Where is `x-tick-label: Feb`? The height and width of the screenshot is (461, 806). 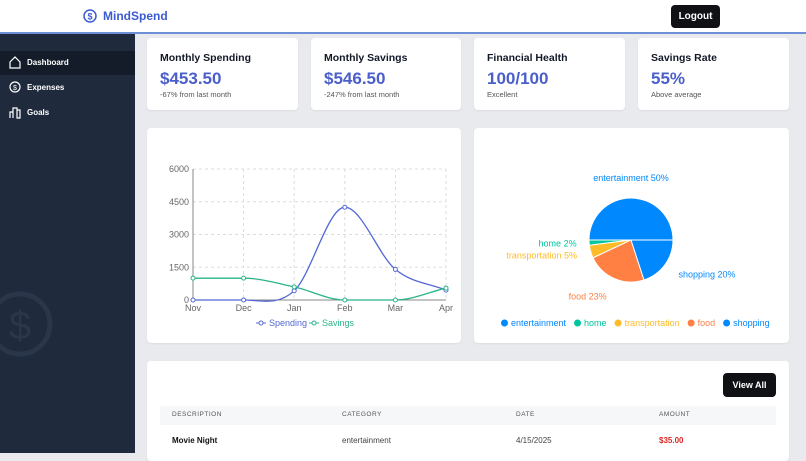 x-tick-label: Feb is located at coordinates (345, 308).